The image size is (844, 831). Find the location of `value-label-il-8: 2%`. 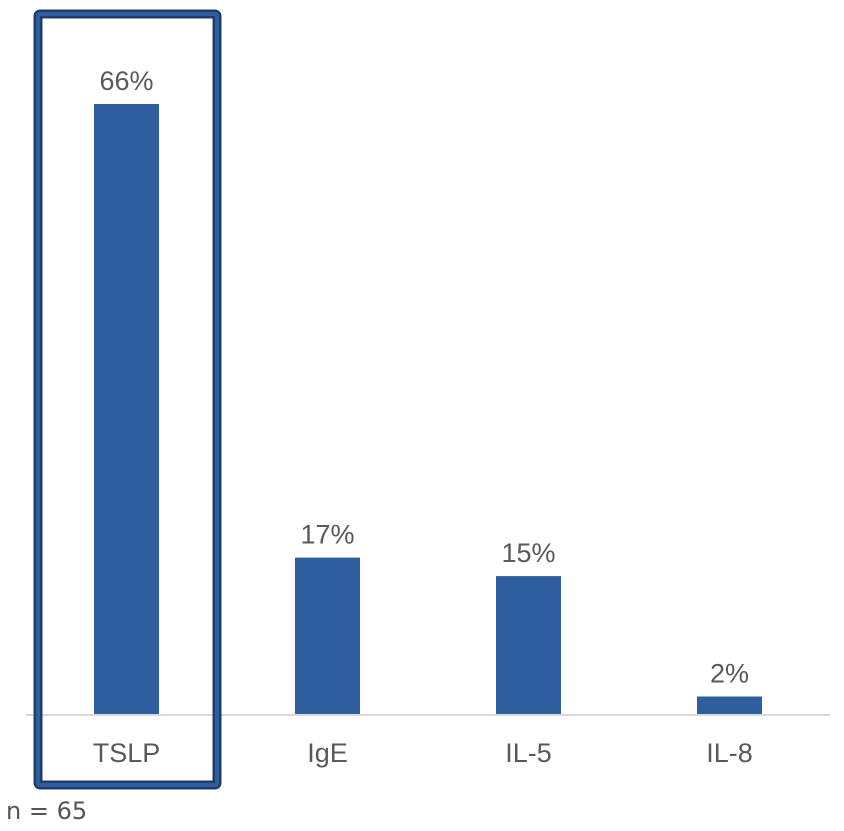

value-label-il-8: 2% is located at coordinates (729, 674).